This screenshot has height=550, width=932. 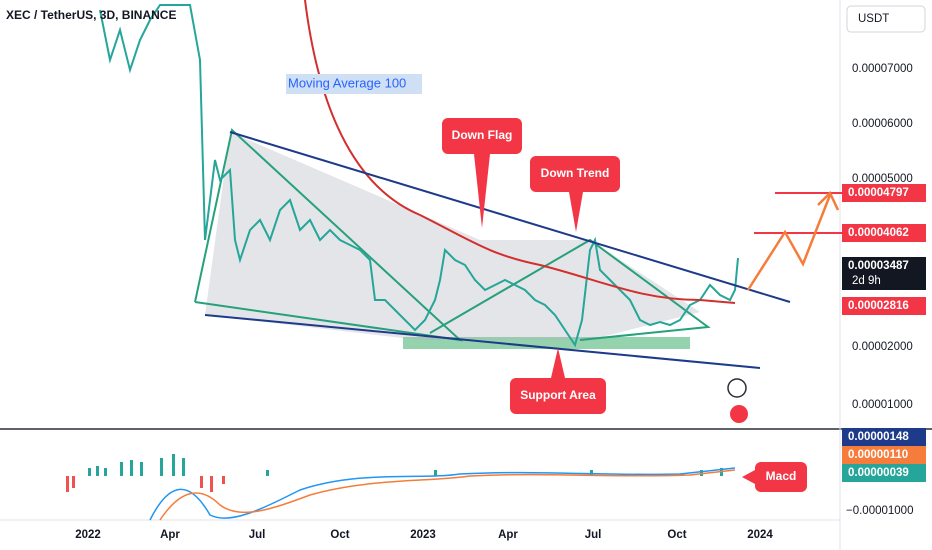 I want to click on currency-button, so click(x=886, y=19).